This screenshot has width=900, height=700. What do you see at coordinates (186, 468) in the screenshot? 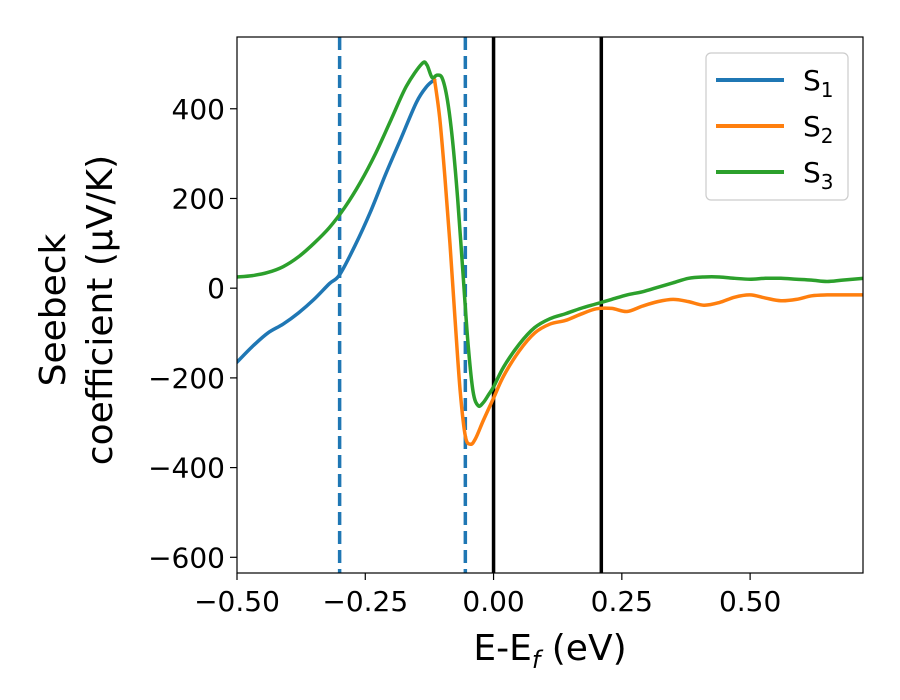
I see `y-tick-label: −400` at bounding box center [186, 468].